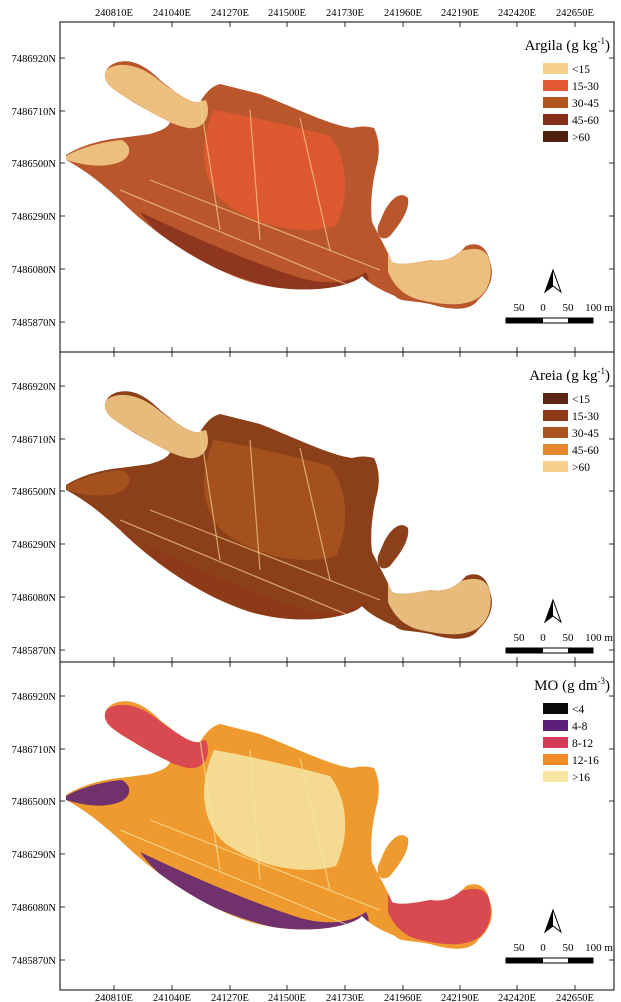  Describe the element at coordinates (582, 744) in the screenshot. I see `legend-label: 8-12` at that location.